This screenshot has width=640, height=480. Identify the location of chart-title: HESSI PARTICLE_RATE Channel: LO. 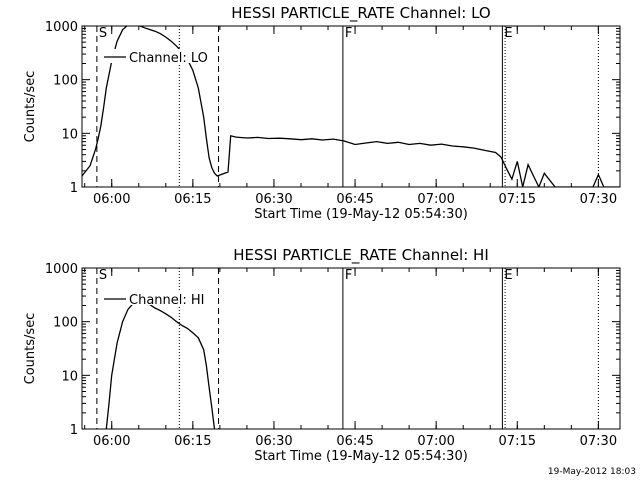
(360, 13).